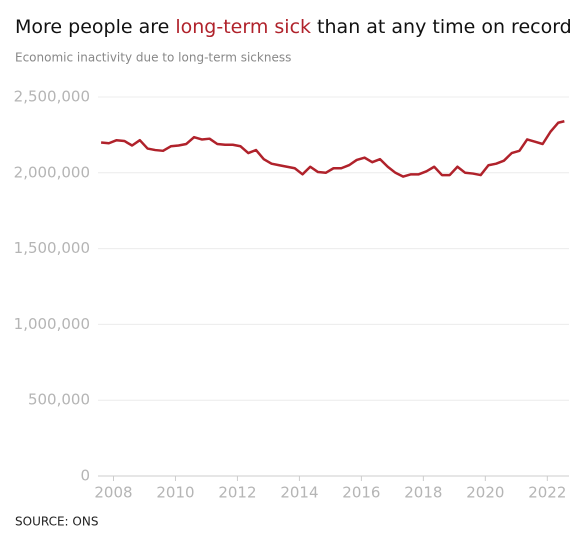 Image resolution: width=583 pixels, height=542 pixels. Describe the element at coordinates (332, 149) in the screenshot. I see `line` at that location.